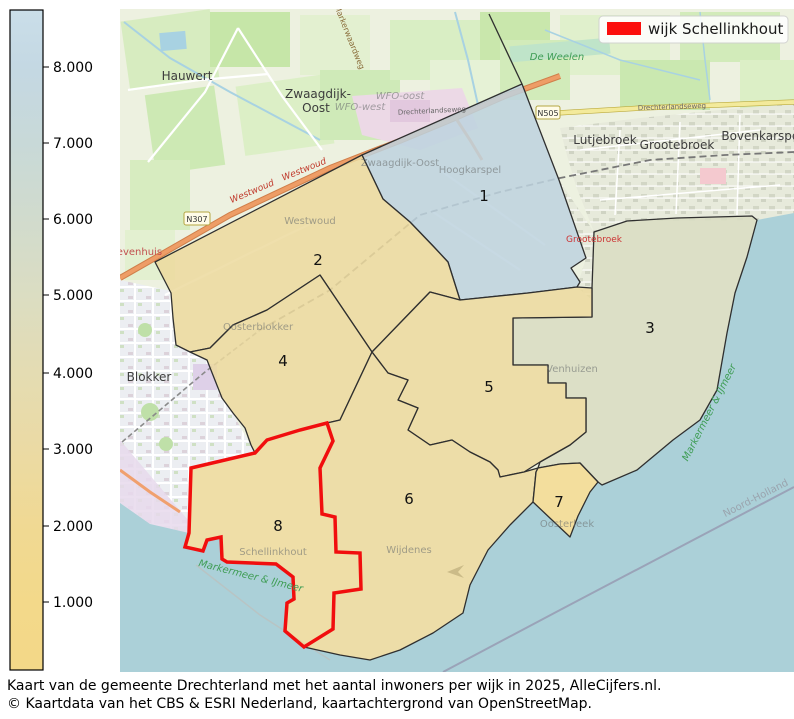 Image resolution: width=794 pixels, height=719 pixels. Describe the element at coordinates (559, 502) in the screenshot. I see `district-number-7: 7` at that location.